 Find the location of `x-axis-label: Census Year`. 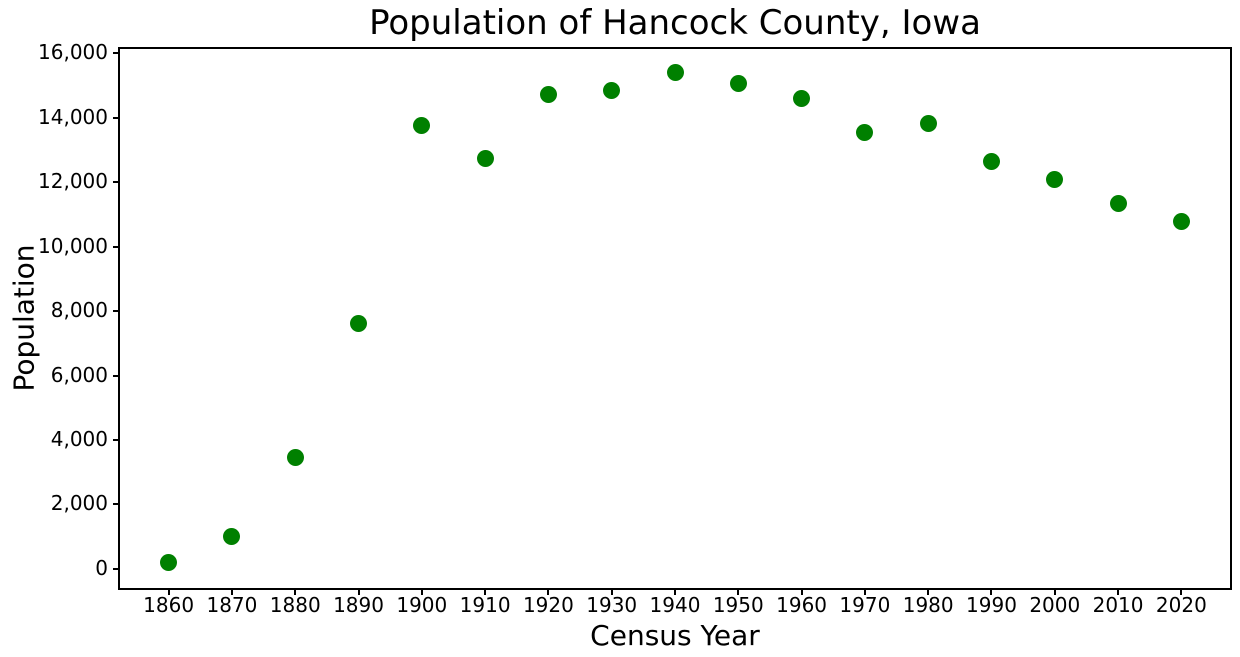

x-axis-label: Census Year is located at coordinates (675, 635).